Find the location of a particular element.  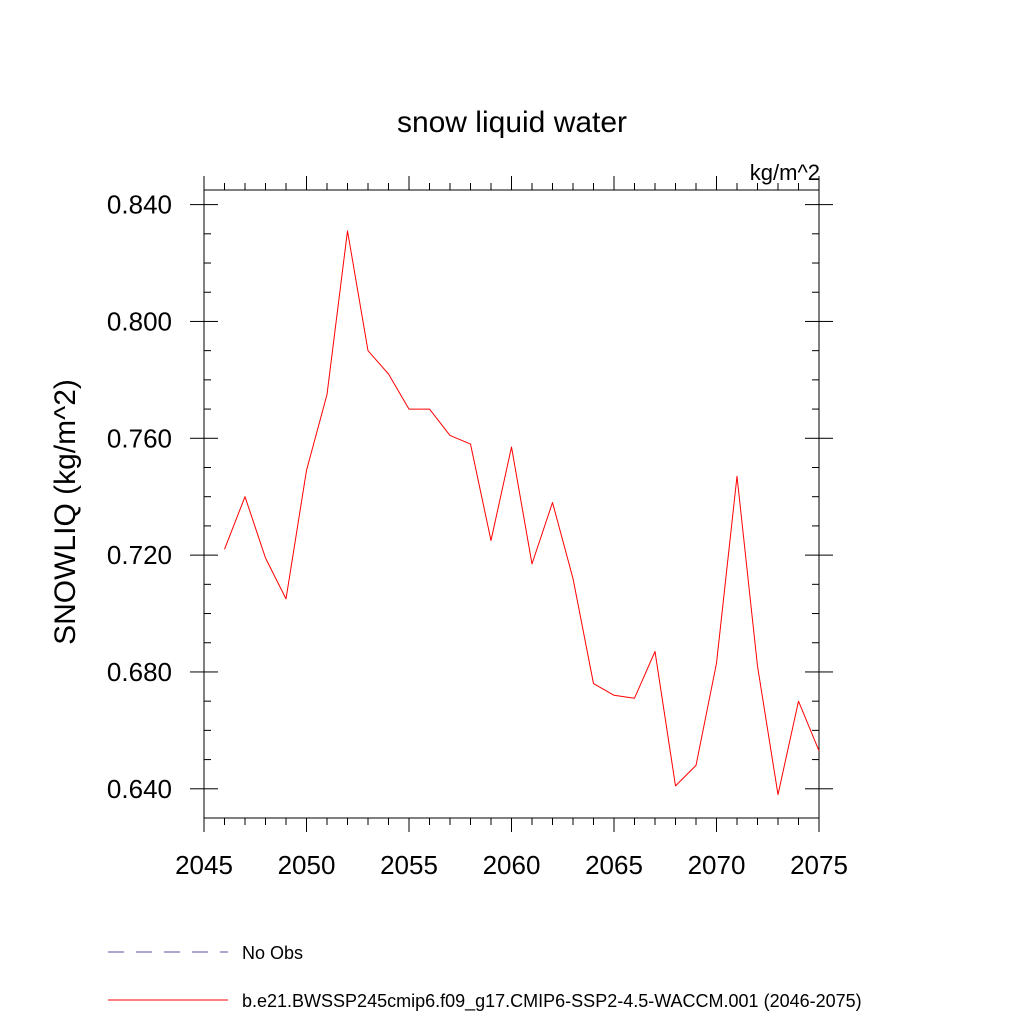

y-tick-label: 0.720 is located at coordinates (139, 555).